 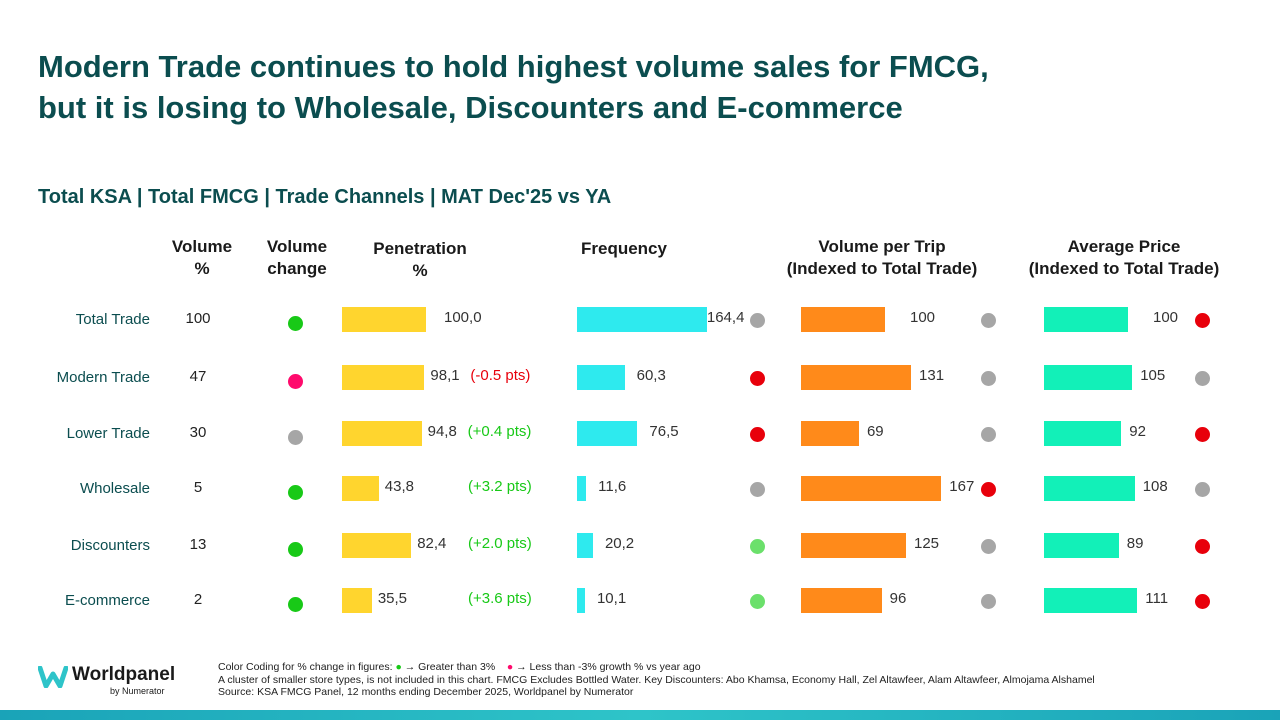 I want to click on average-price-value: 92, so click(x=1137, y=431).